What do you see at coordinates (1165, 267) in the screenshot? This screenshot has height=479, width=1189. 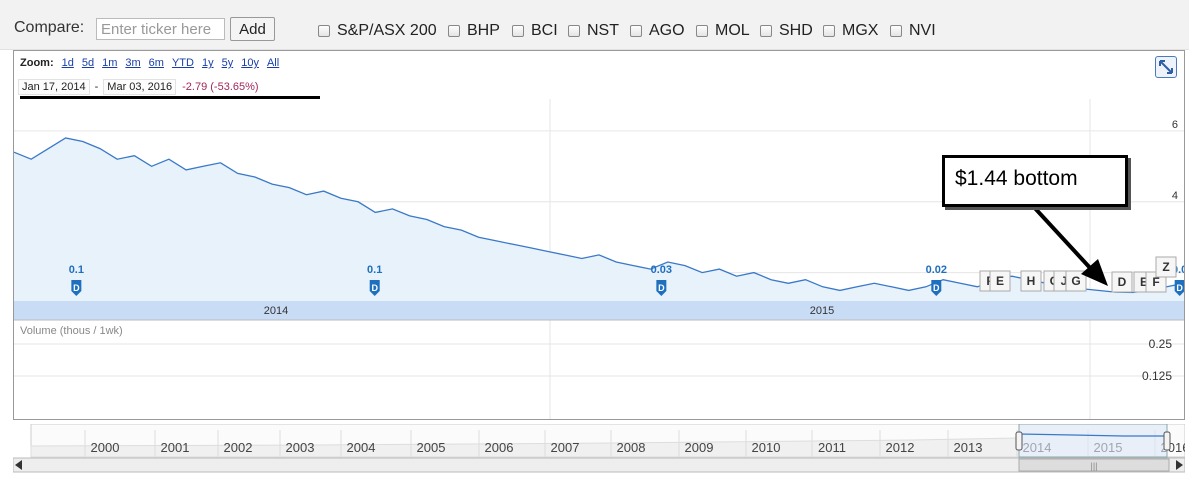 I see `event-flag-label: Z` at bounding box center [1165, 267].